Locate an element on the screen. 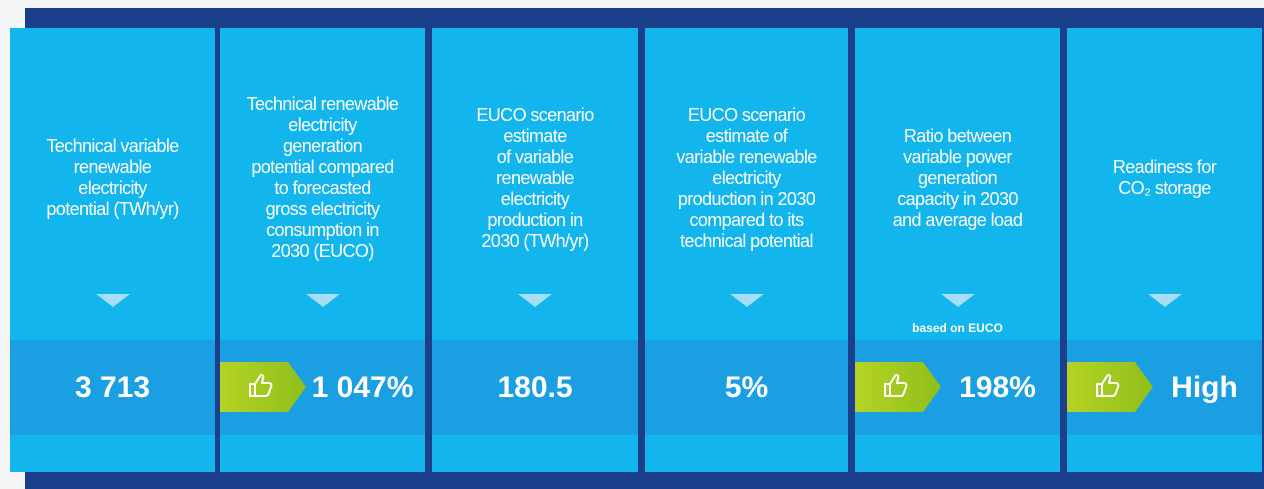  value: 180.5 is located at coordinates (535, 387).